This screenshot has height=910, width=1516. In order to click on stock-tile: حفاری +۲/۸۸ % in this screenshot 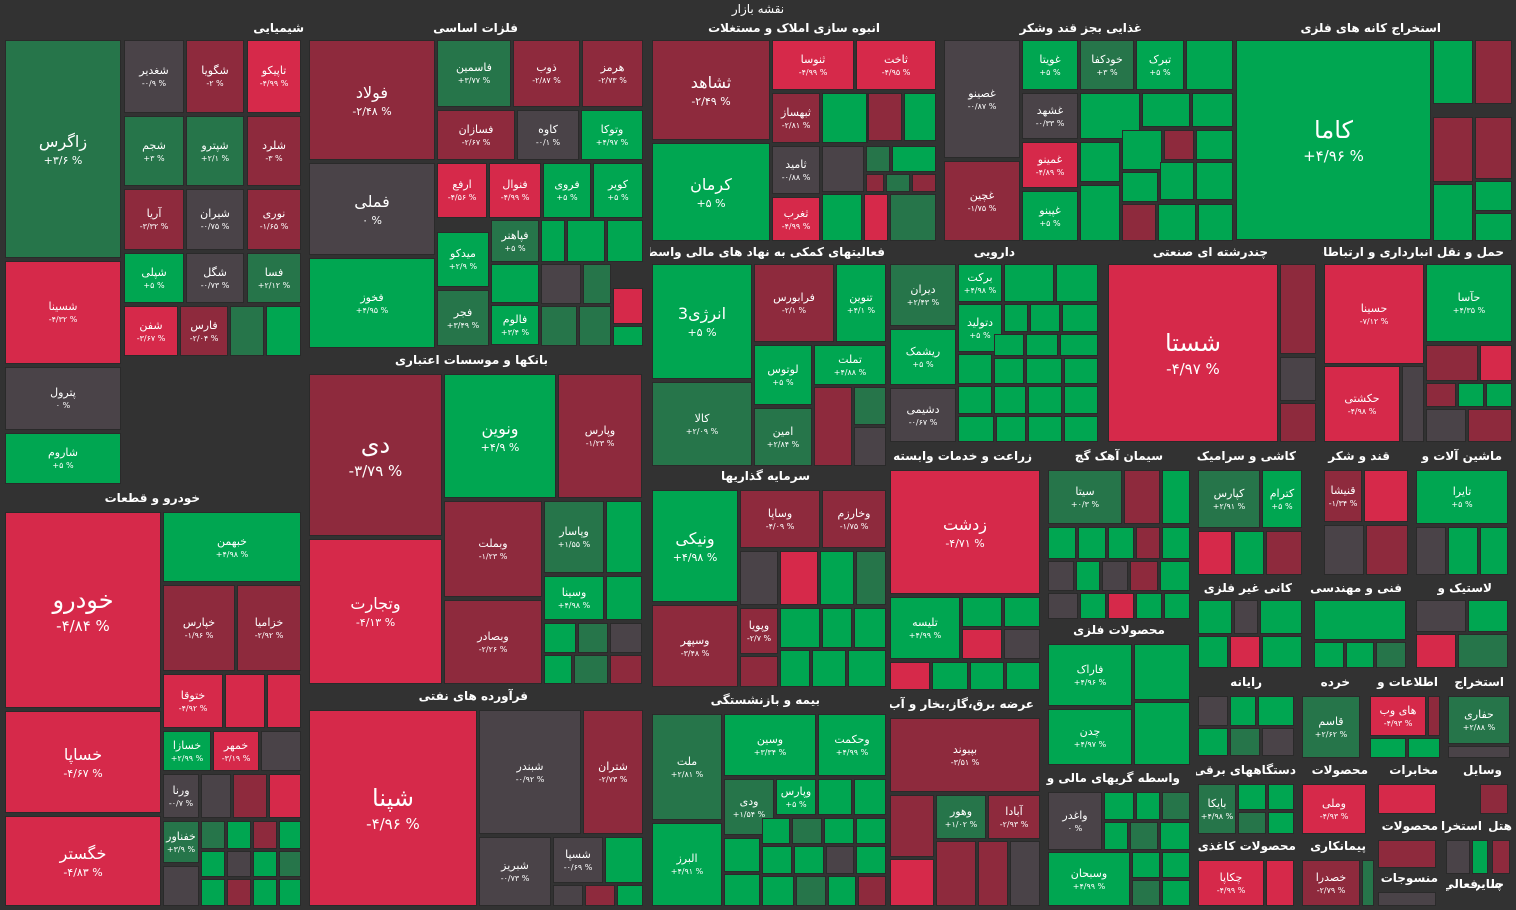, I will do `click(1479, 720)`.